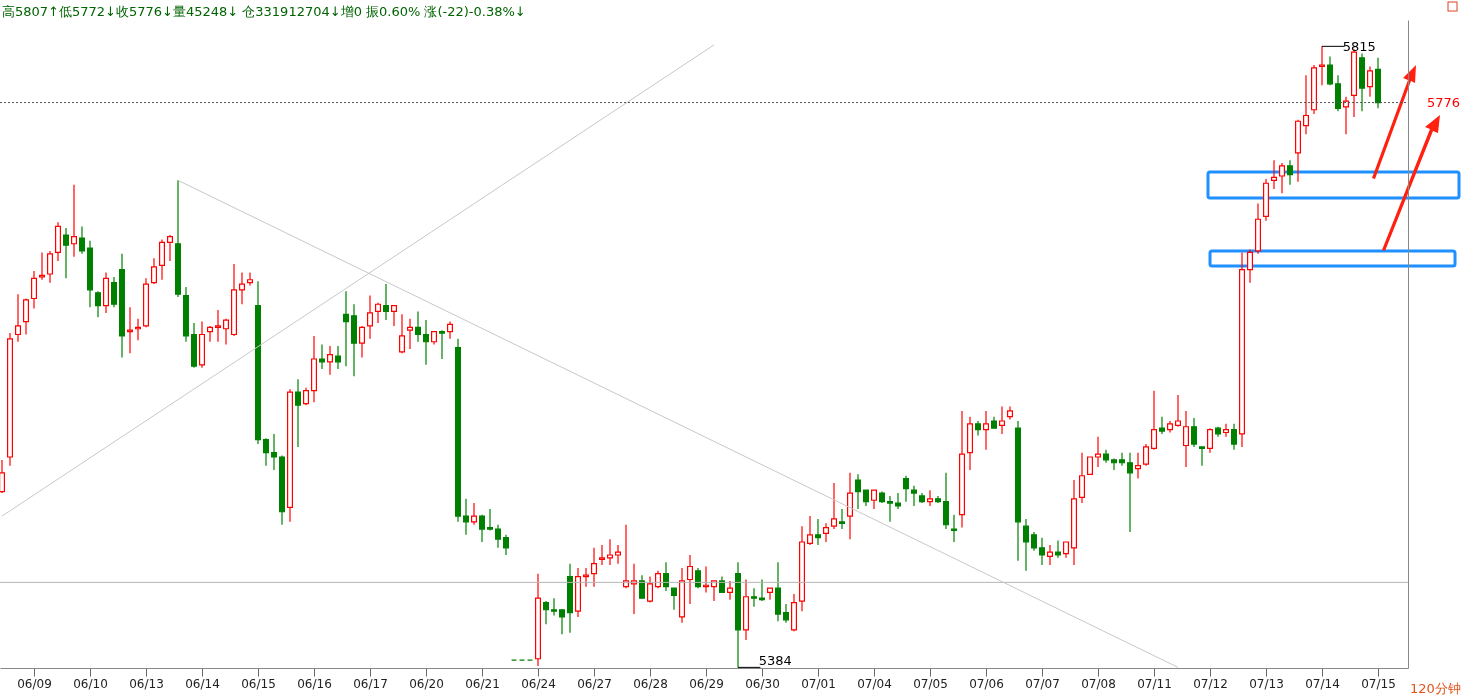 This screenshot has height=697, width=1462. I want to click on x-tick-label: 06/15, so click(258, 683).